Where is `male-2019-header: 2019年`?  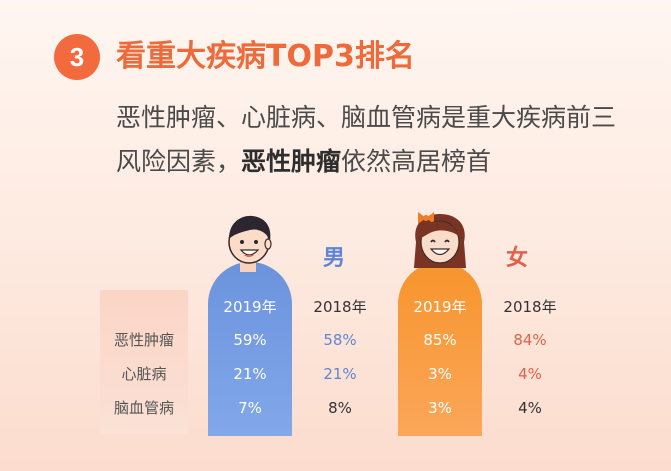 male-2019-header: 2019年 is located at coordinates (250, 307).